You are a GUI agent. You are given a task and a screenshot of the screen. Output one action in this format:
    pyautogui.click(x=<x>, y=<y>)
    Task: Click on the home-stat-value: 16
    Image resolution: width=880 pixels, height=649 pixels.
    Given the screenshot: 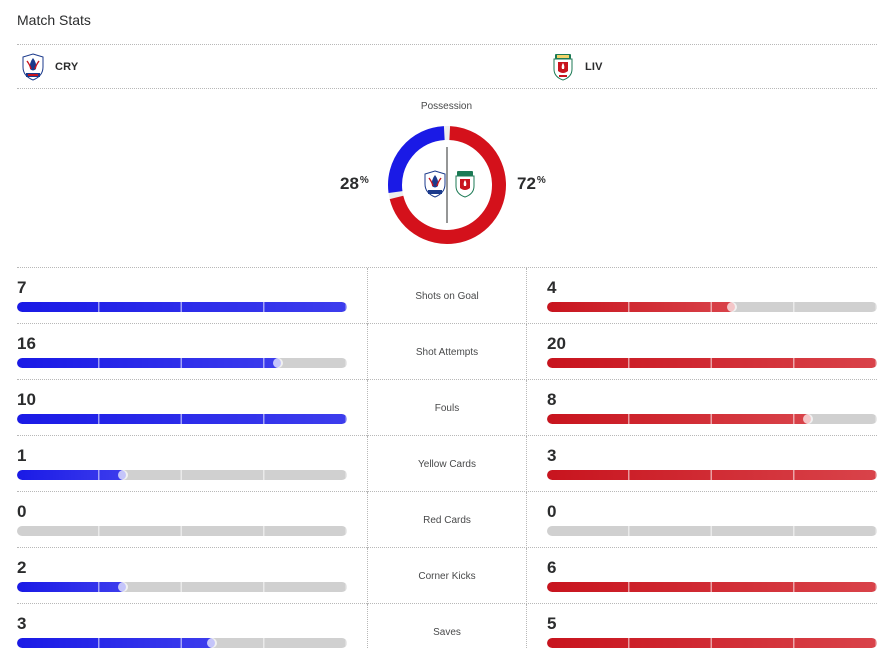 What is the action you would take?
    pyautogui.click(x=26, y=343)
    